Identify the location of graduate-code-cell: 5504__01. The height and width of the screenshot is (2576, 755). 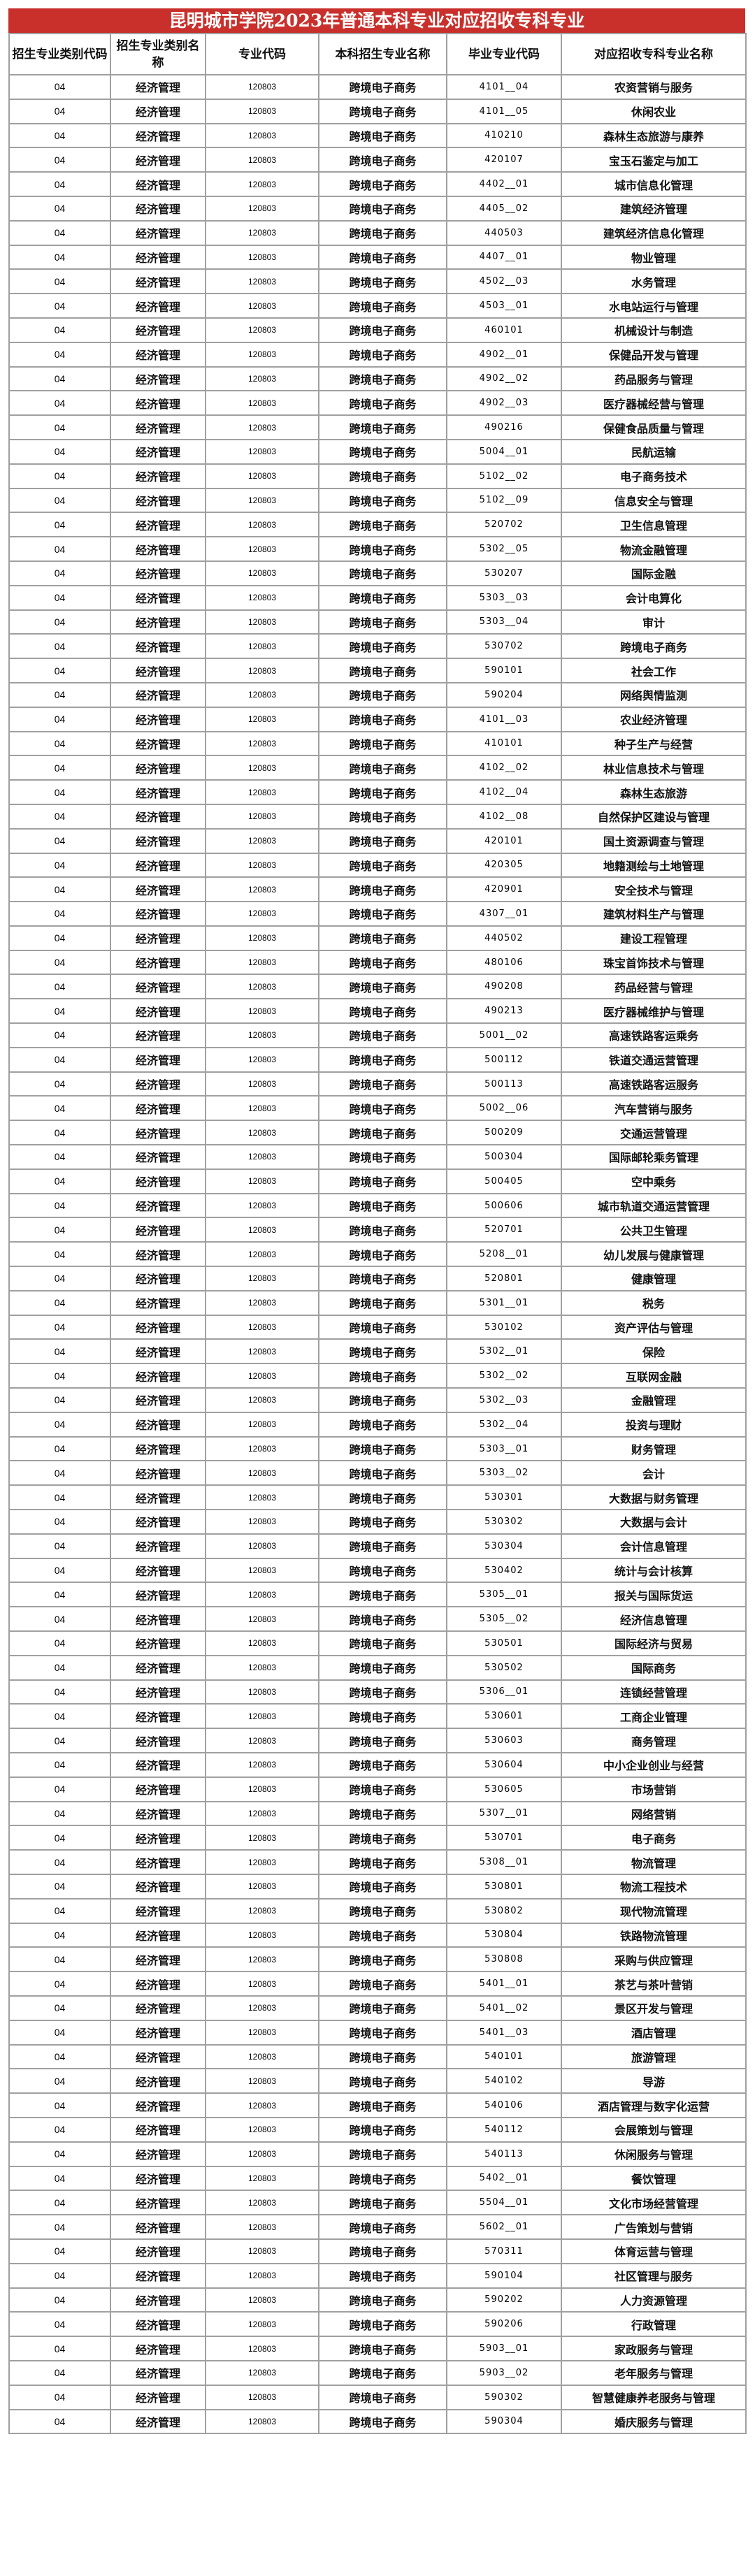
(504, 2203).